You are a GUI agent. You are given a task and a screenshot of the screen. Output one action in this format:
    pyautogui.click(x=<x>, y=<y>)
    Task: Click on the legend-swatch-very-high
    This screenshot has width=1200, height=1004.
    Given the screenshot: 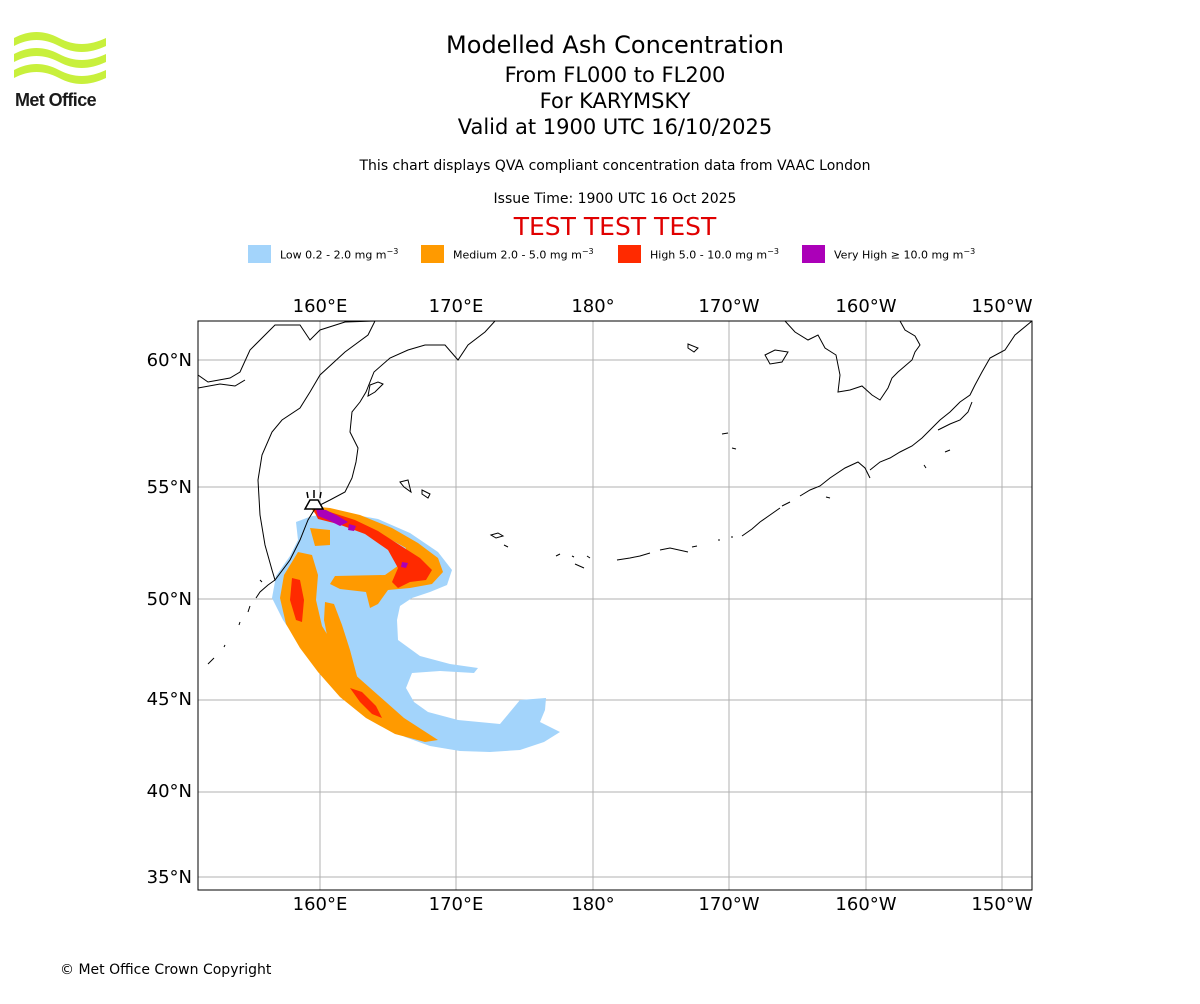 What is the action you would take?
    pyautogui.click(x=813, y=254)
    